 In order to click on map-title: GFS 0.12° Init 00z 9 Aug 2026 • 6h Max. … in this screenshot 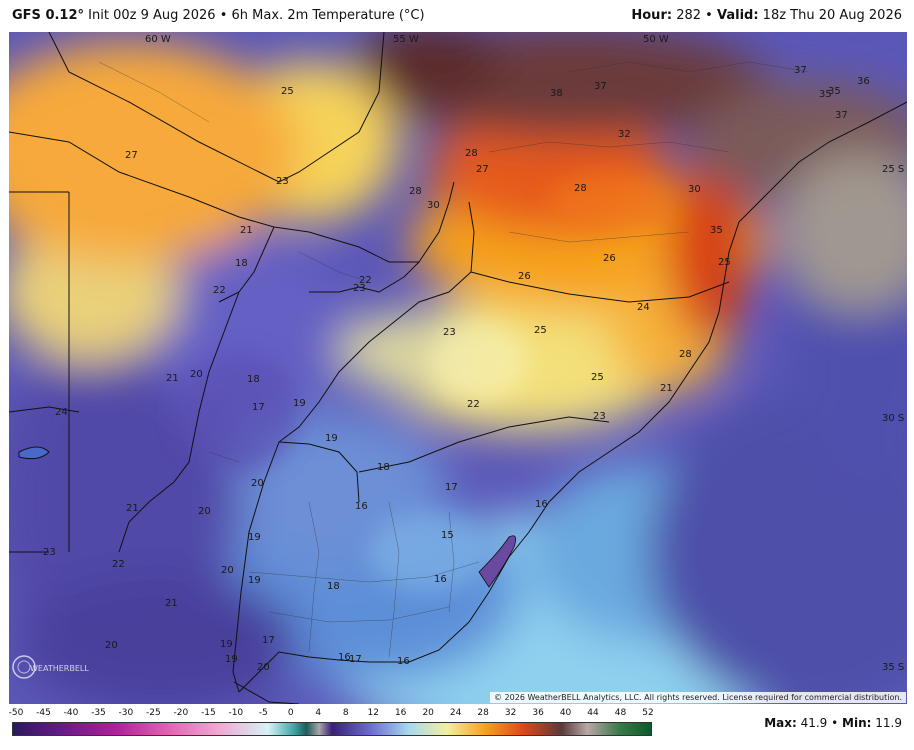, I will do `click(218, 15)`.